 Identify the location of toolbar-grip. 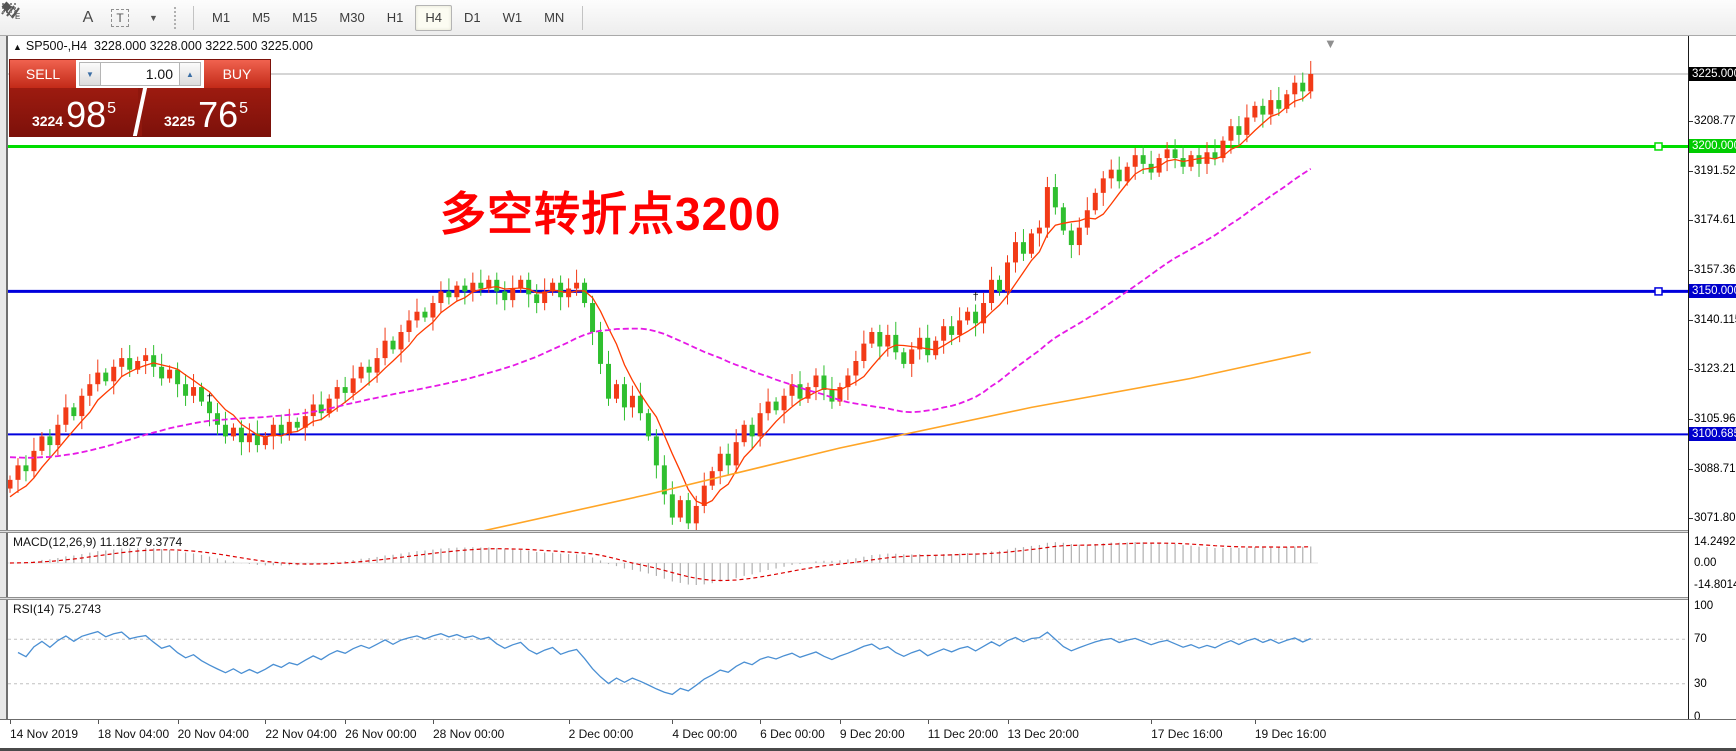
(177, 17).